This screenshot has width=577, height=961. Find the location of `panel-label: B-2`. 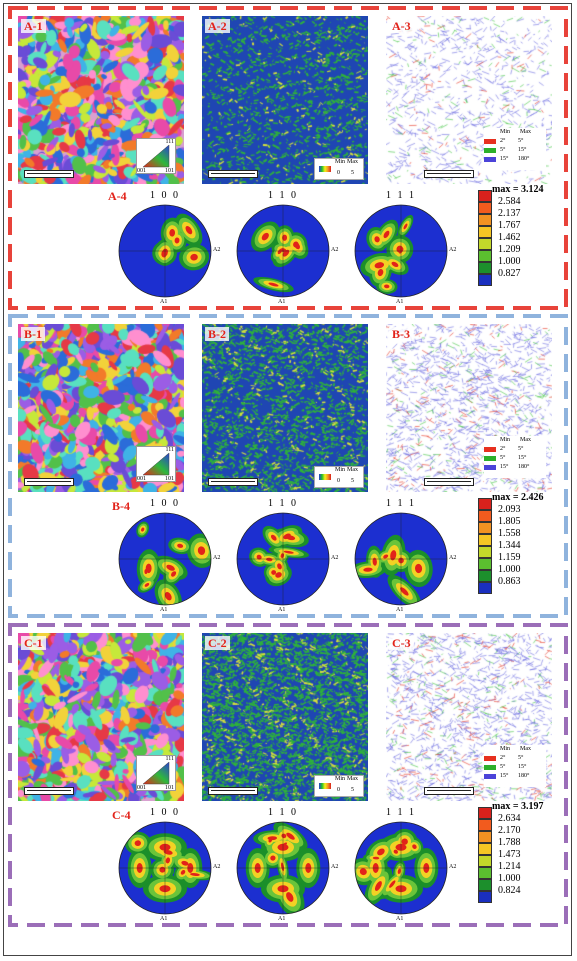

panel-label: B-2 is located at coordinates (217, 334).